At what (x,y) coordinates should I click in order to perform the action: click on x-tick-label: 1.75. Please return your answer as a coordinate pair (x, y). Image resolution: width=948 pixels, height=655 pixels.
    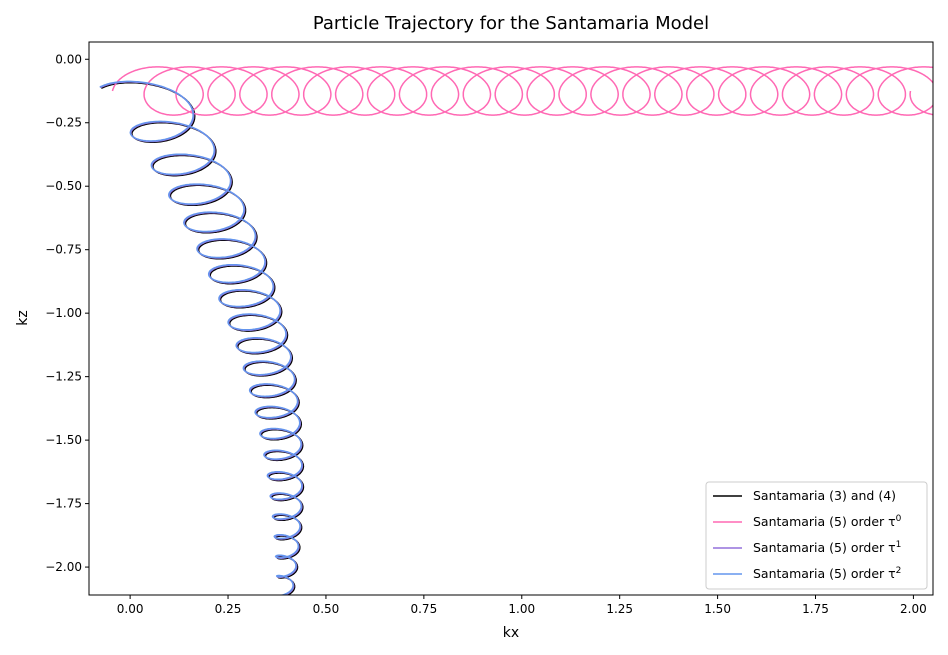
    Looking at the image, I should click on (815, 609).